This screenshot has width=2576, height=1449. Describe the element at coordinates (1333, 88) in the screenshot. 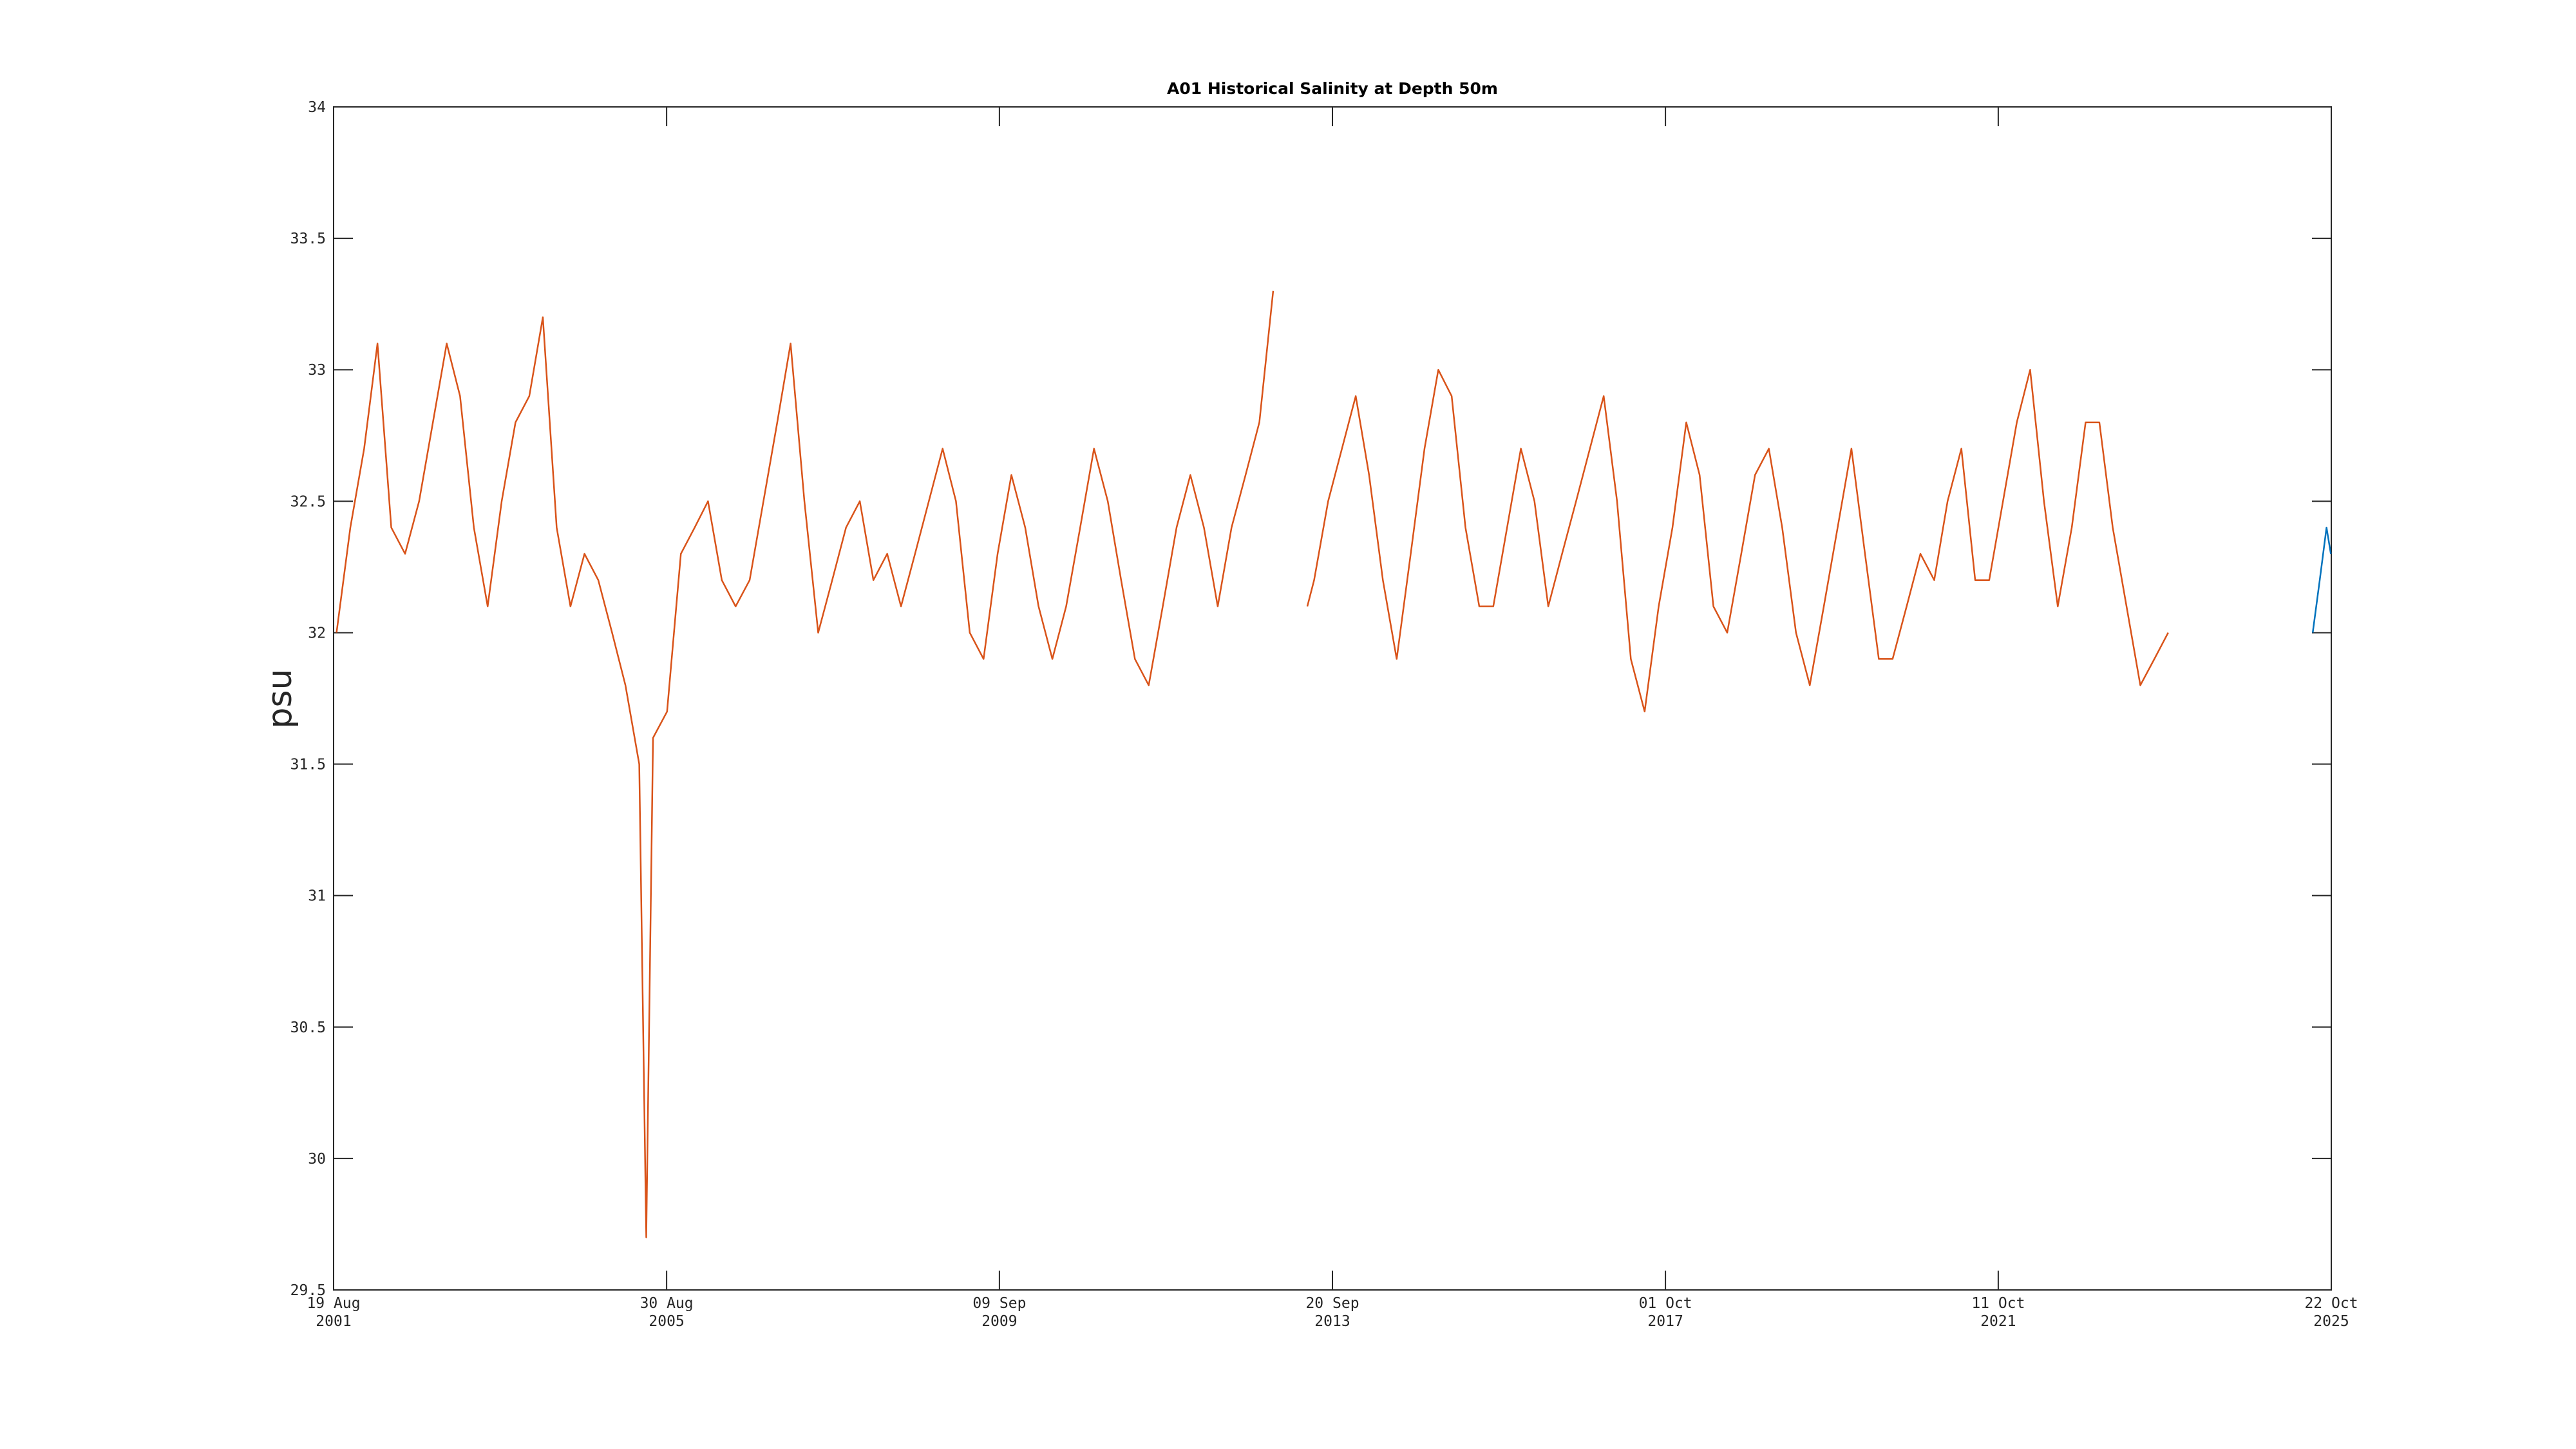

I see `chart-title: A01 Historical Salinity at Depth 50m` at that location.